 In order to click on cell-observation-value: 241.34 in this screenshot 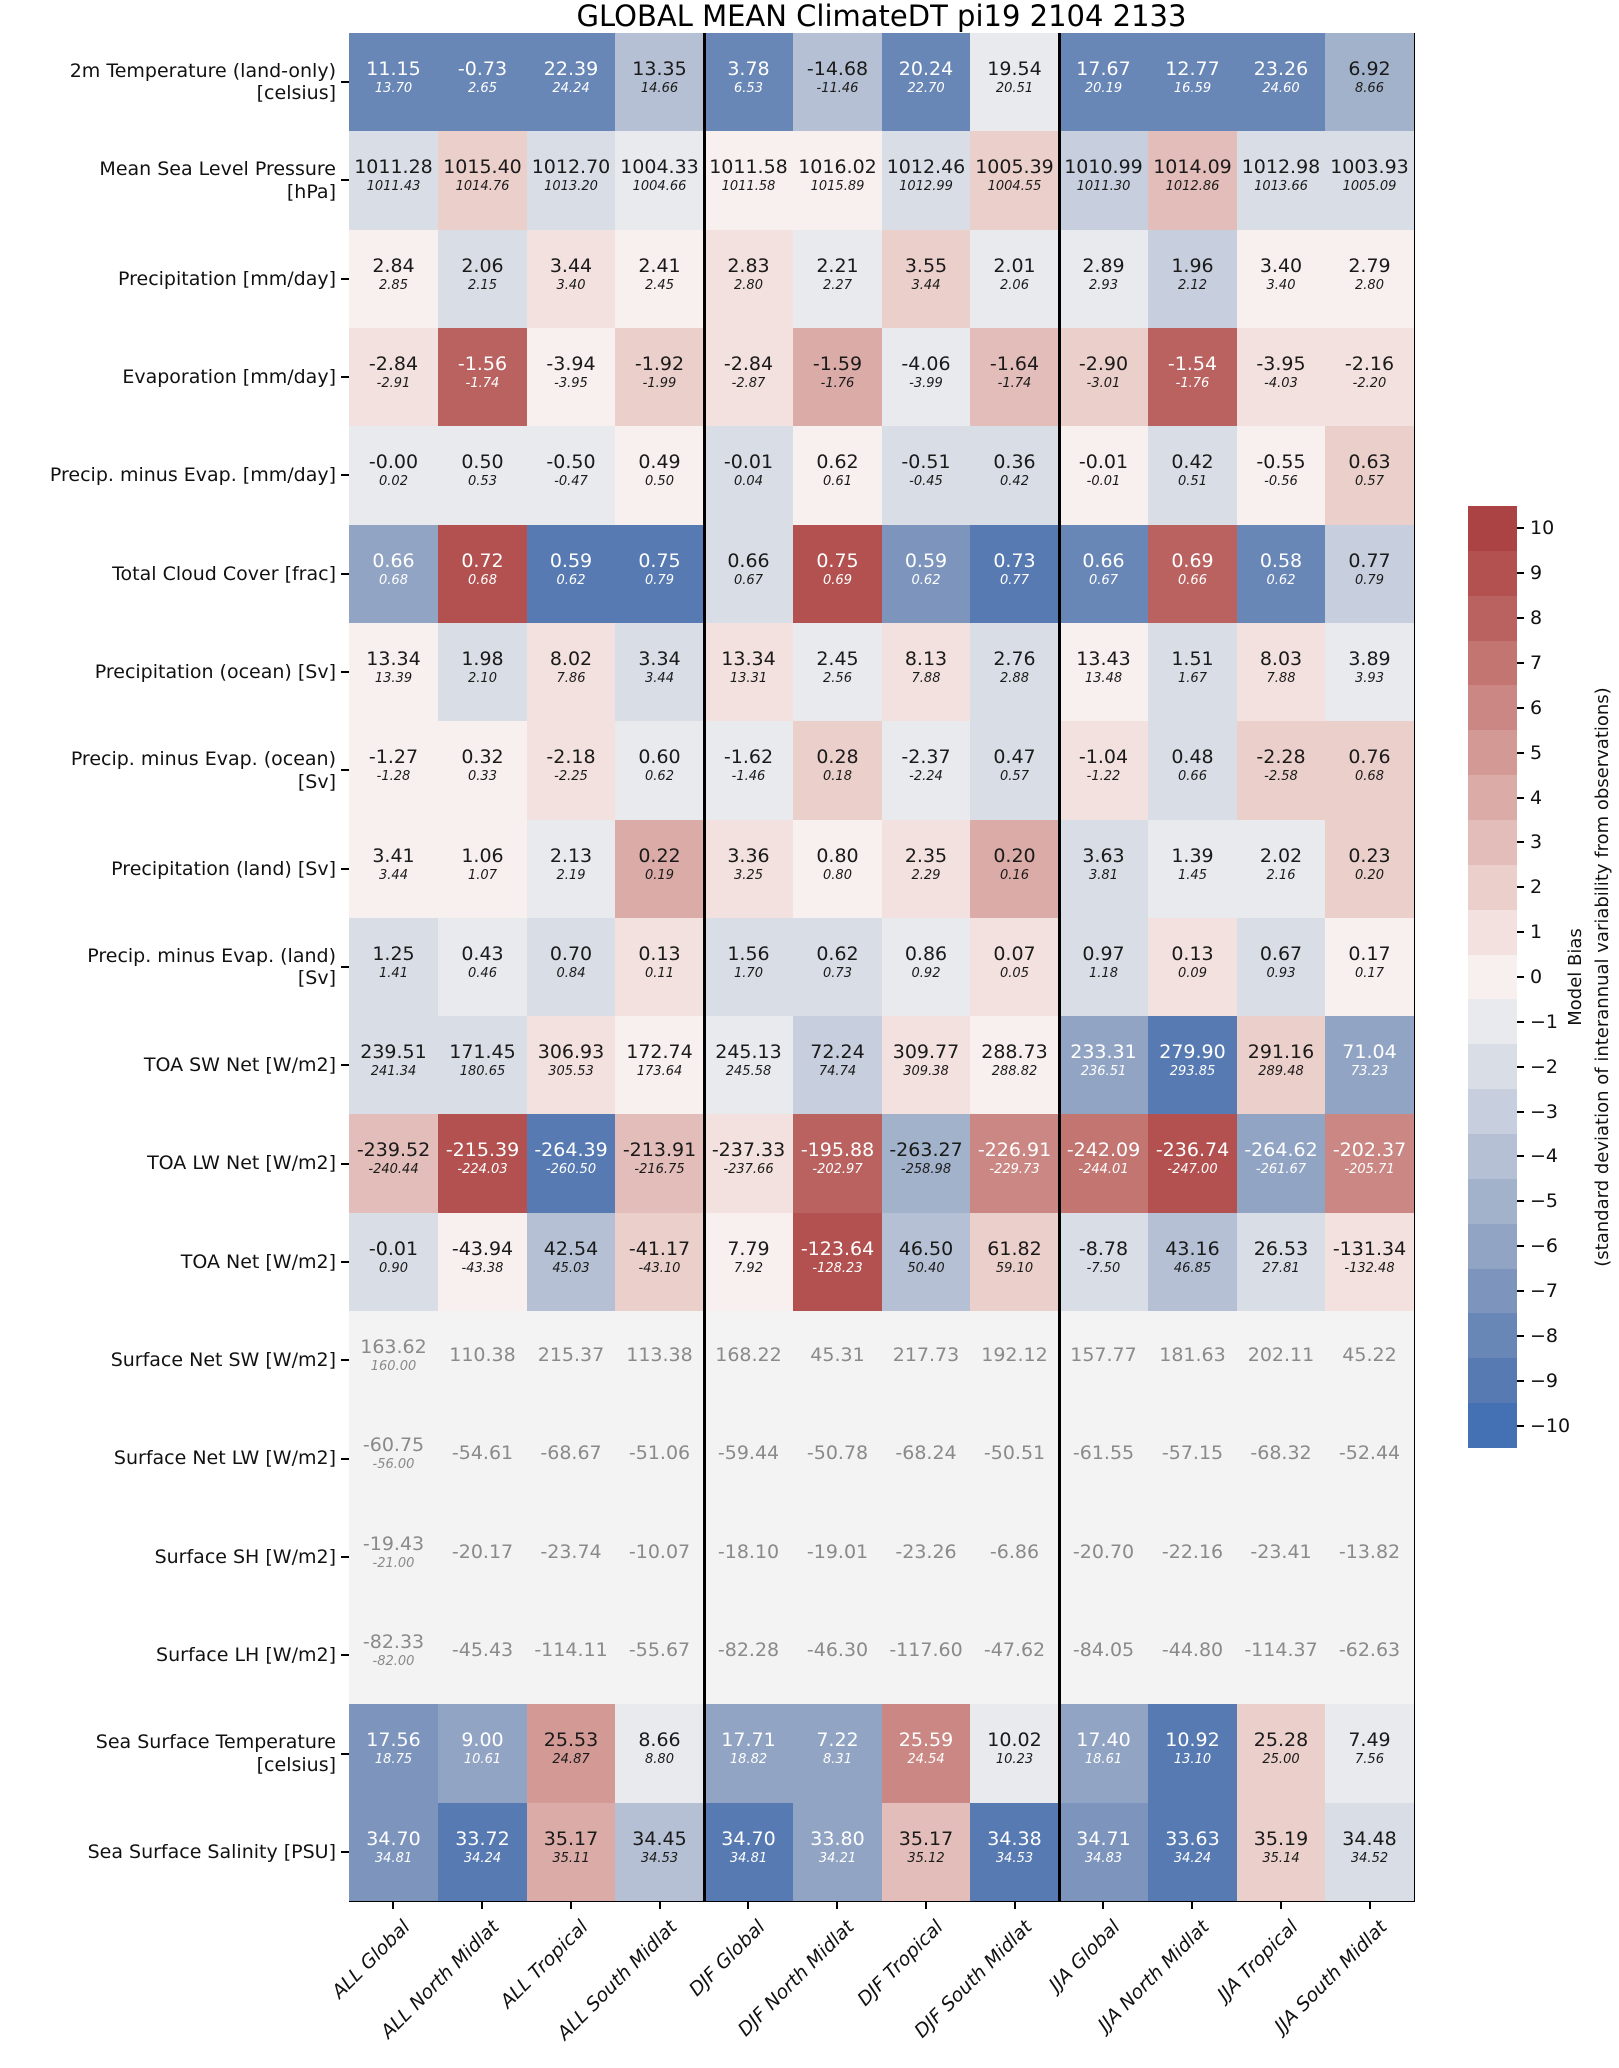, I will do `click(393, 1071)`.